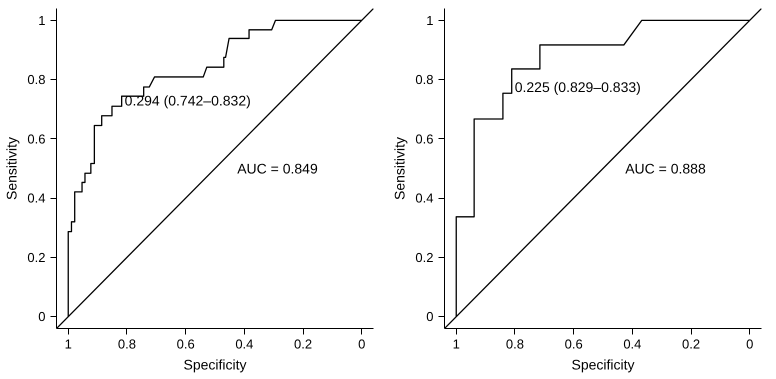  What do you see at coordinates (277, 168) in the screenshot?
I see `annotation: AUC = 0.849` at bounding box center [277, 168].